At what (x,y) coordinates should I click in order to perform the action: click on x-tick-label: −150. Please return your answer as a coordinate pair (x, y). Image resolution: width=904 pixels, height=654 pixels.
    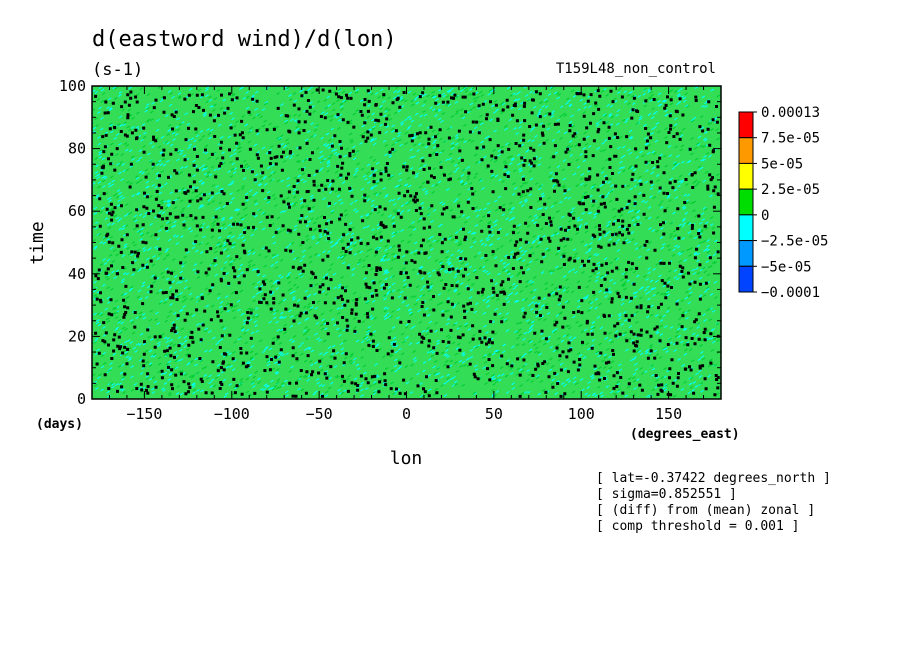
    Looking at the image, I should click on (144, 414).